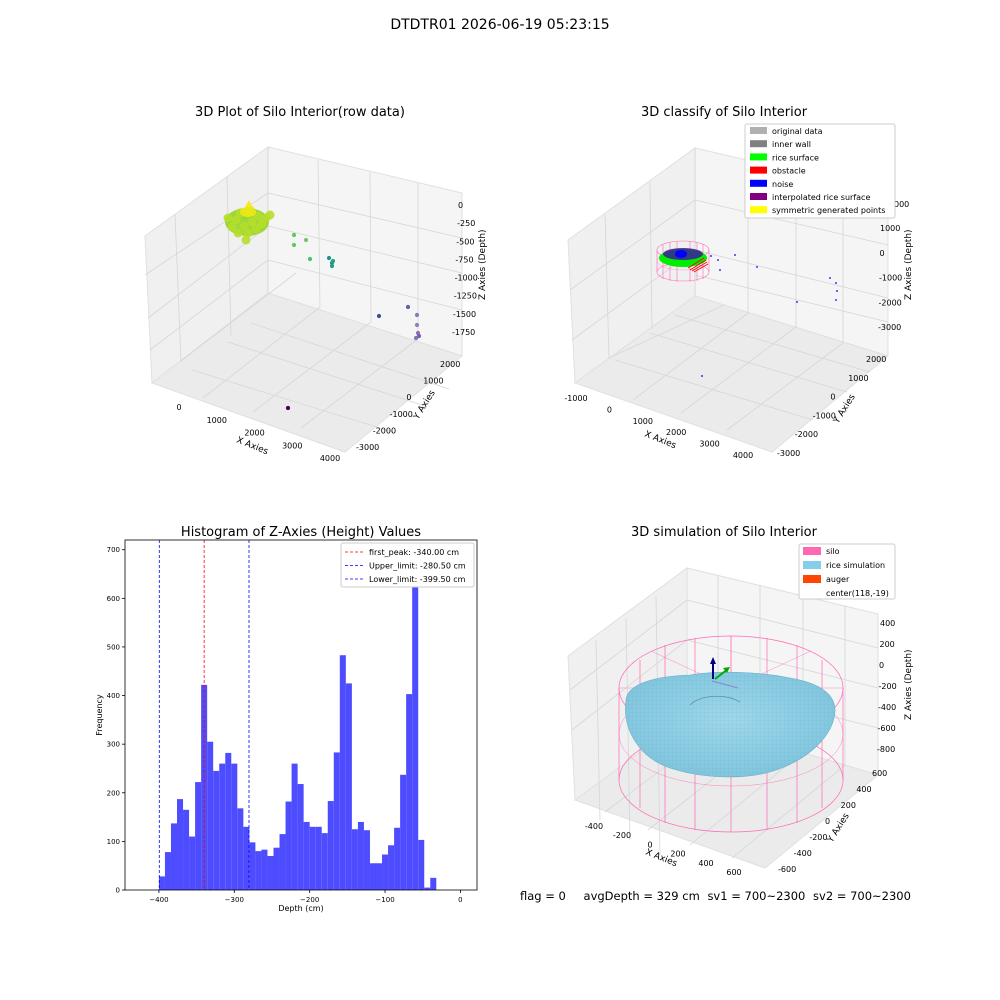  What do you see at coordinates (465, 269) in the screenshot?
I see `raw-z-ticks: 0 -250 -500 -750 -1000 -1250 -1500 -1750` at bounding box center [465, 269].